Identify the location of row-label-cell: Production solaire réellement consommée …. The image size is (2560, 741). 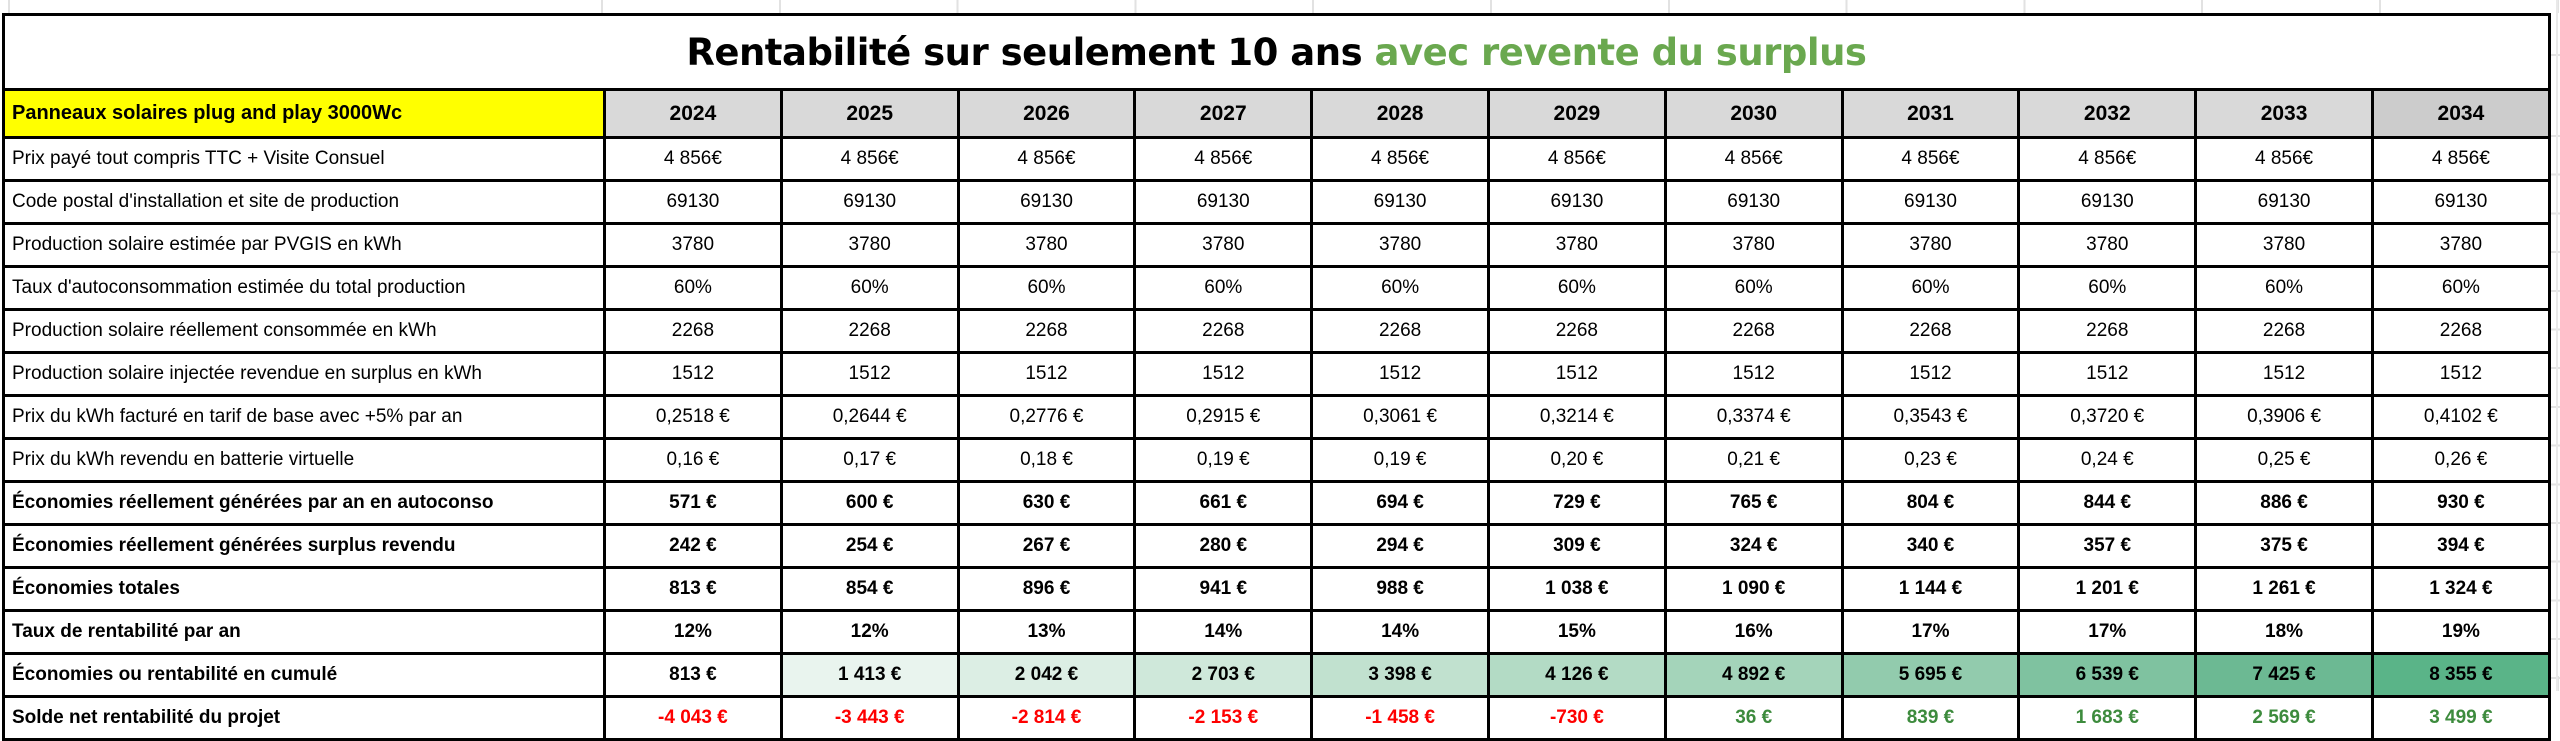
(304, 331).